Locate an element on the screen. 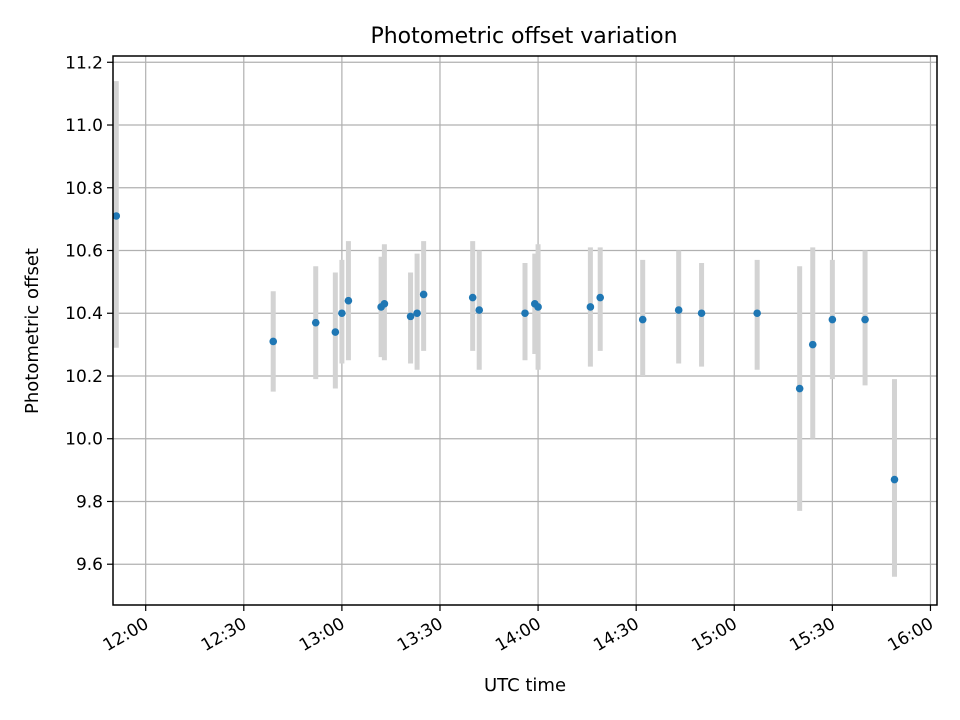 The width and height of the screenshot is (960, 720). y-tick-label: 10.8 is located at coordinates (84, 189).